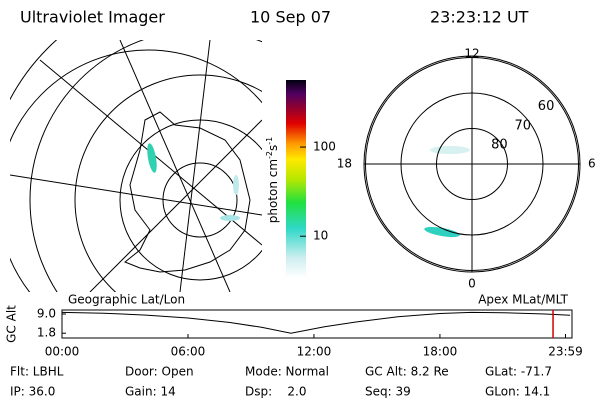 This screenshot has width=600, height=400. Describe the element at coordinates (499, 144) in the screenshot. I see `lat-label: 80` at that location.